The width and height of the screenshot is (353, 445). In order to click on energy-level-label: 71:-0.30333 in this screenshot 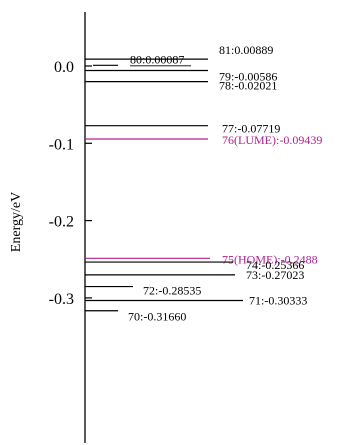, I will do `click(278, 300)`.